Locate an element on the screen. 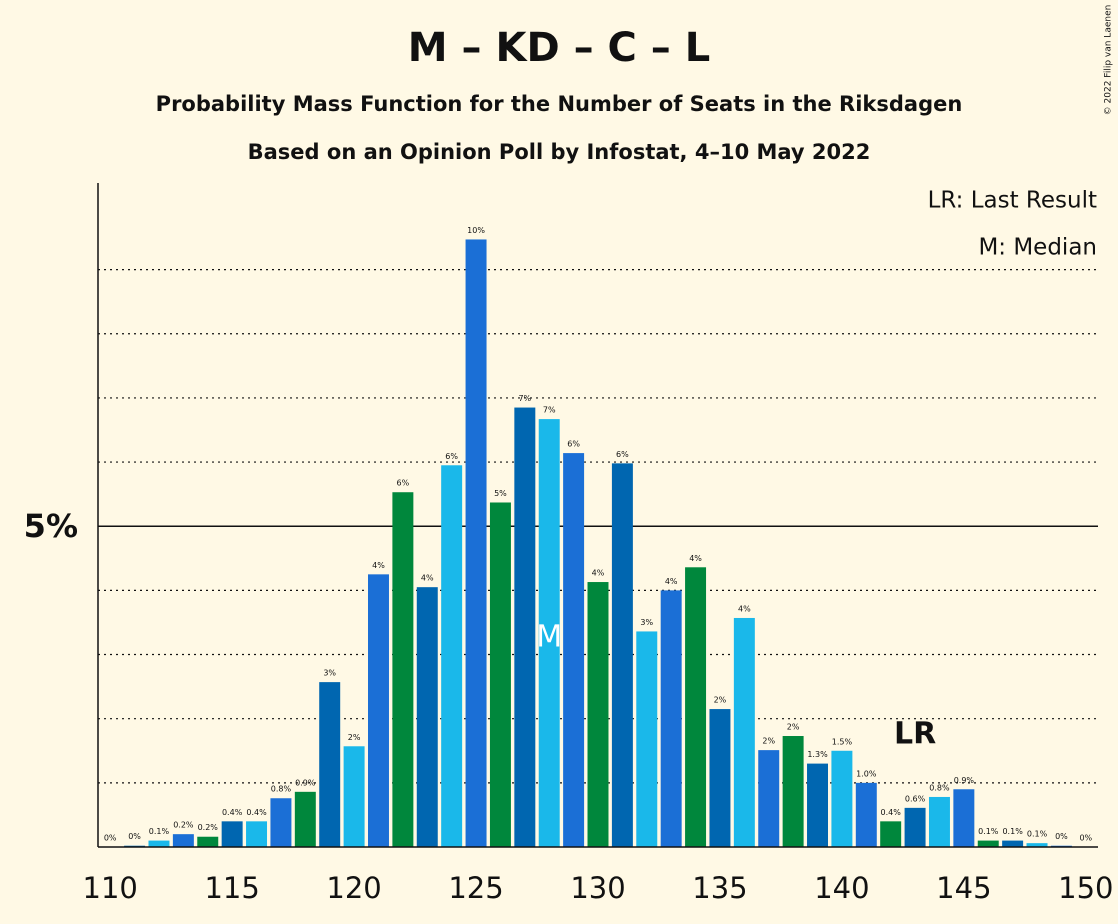  median-marker: M is located at coordinates (549, 637).